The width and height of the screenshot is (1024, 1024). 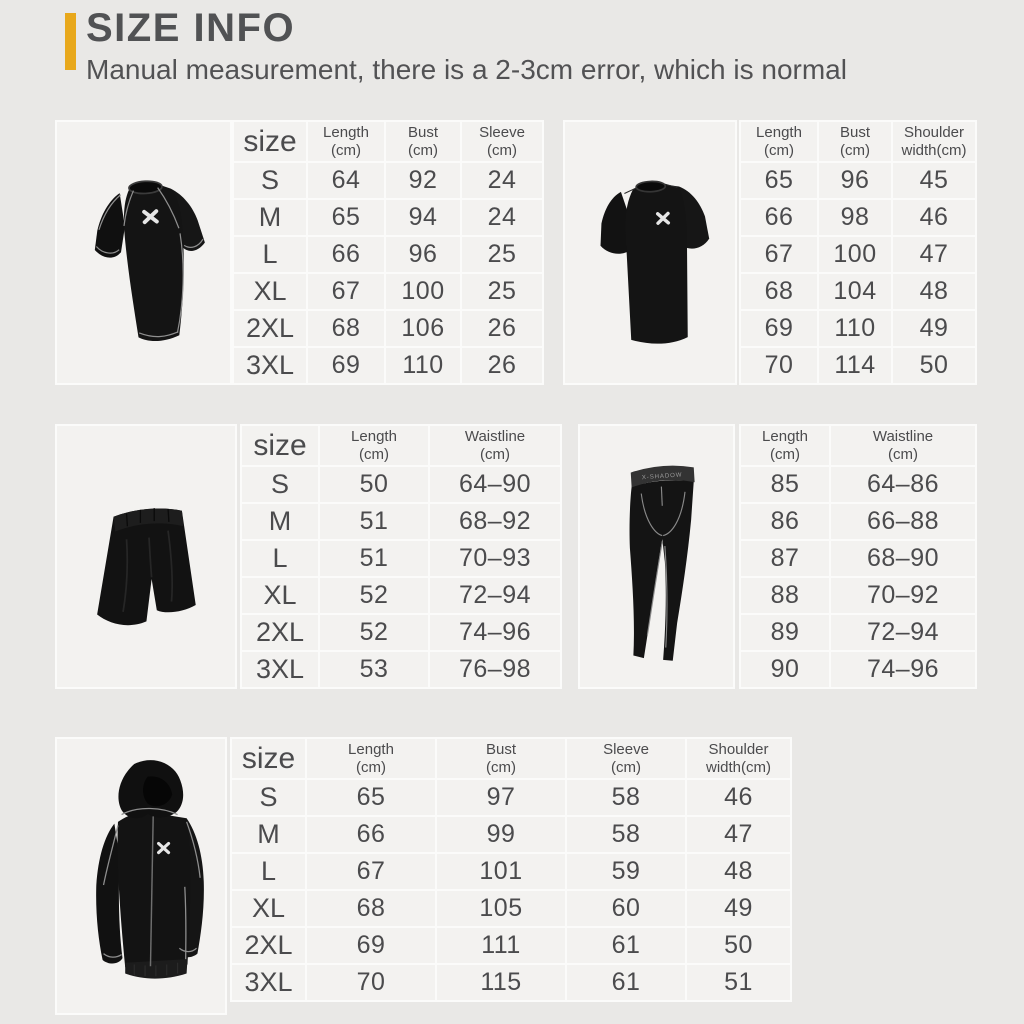 I want to click on value-cell: 53, so click(x=374, y=669).